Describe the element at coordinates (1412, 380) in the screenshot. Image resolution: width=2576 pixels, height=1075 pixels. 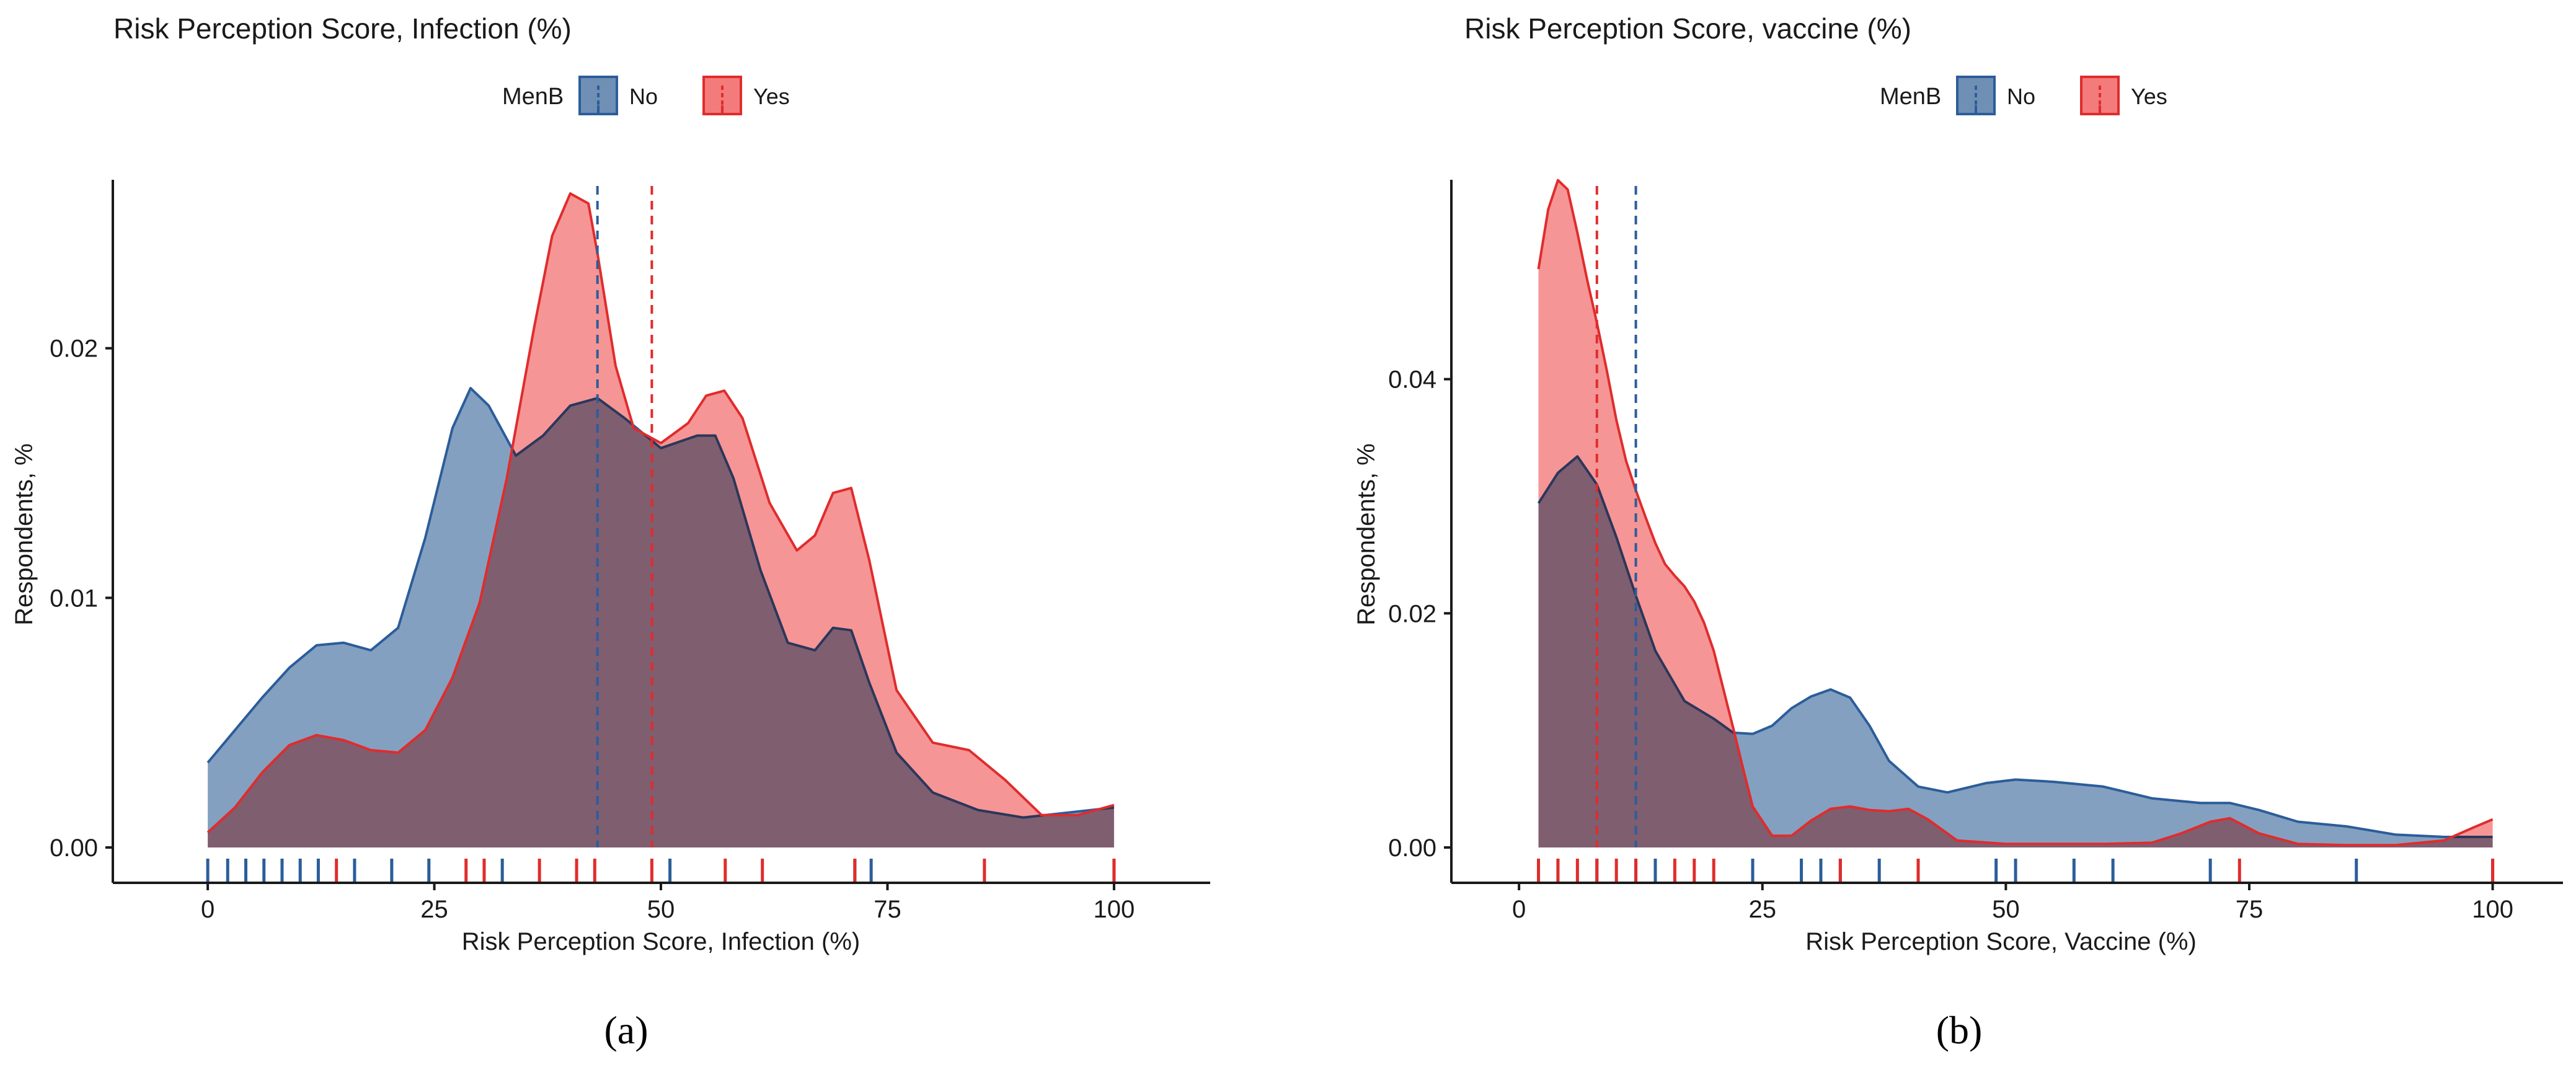
I see `vaccine-y-tick-label-2: 0.04` at that location.